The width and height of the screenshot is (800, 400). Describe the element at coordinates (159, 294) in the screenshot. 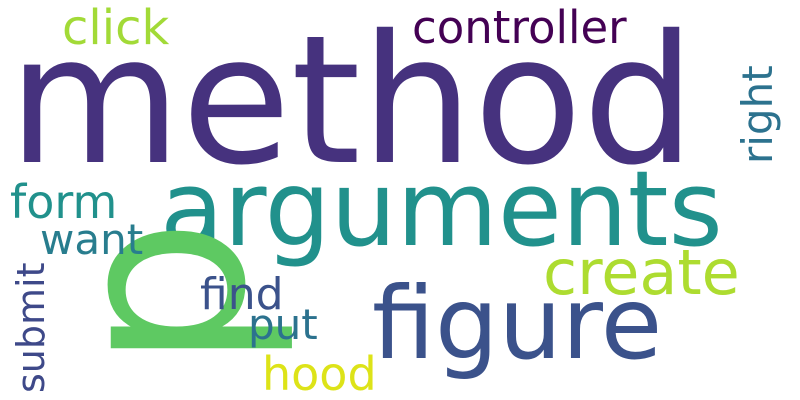

I see `word-p: p` at that location.